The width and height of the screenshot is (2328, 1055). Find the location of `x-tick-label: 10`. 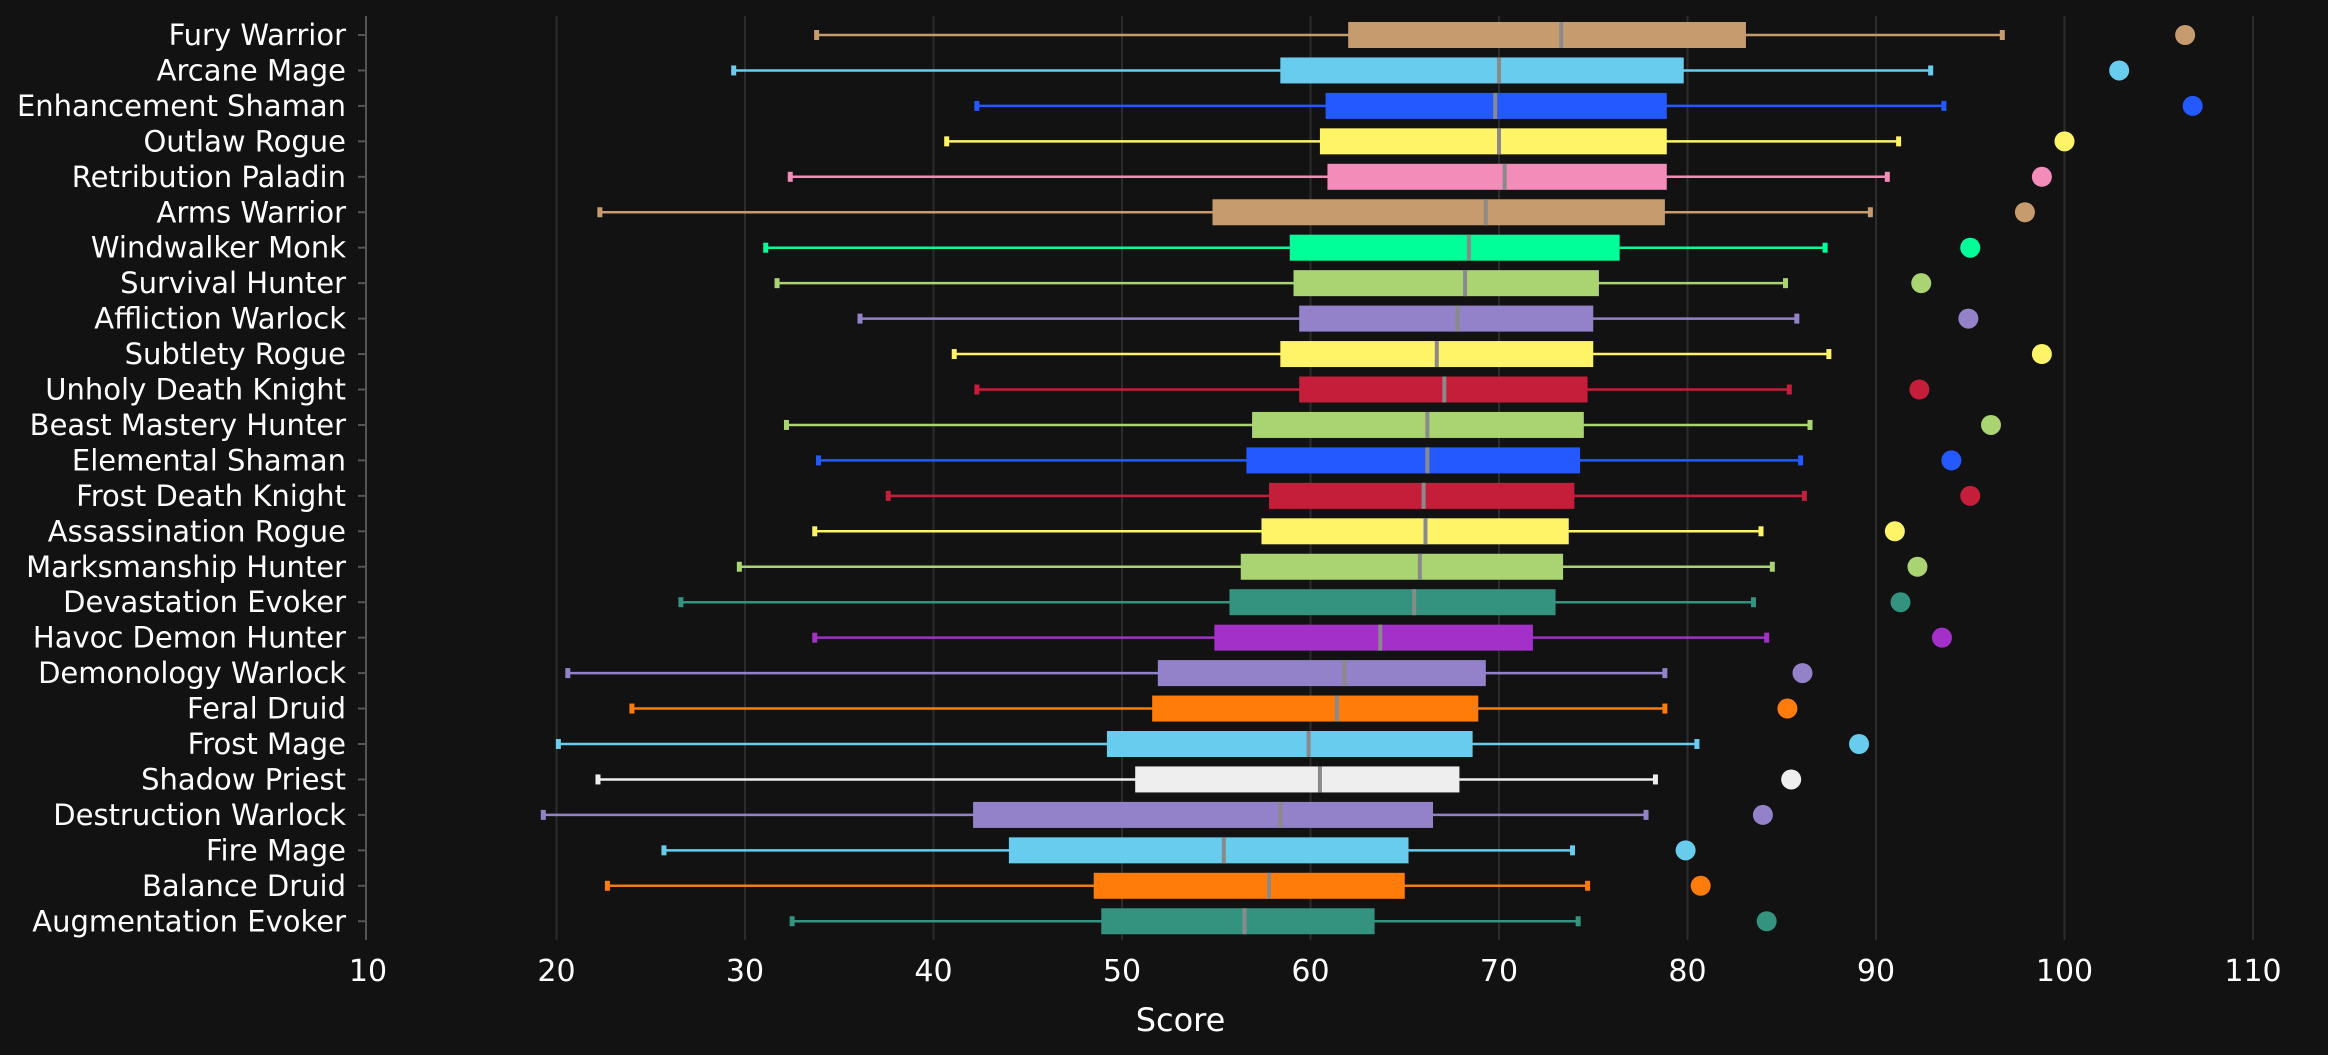

x-tick-label: 10 is located at coordinates (368, 971).